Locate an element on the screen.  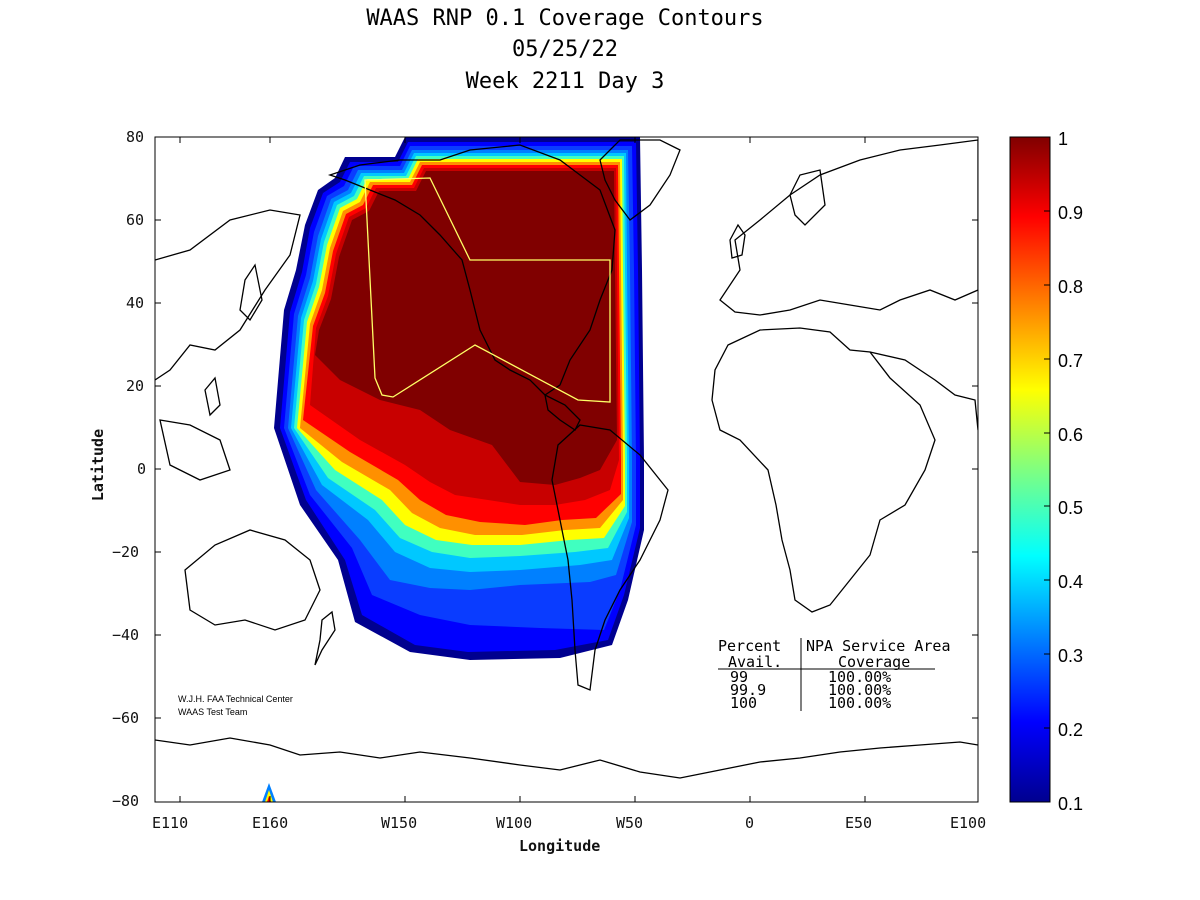
x-tick-label: 0 is located at coordinates (750, 823).